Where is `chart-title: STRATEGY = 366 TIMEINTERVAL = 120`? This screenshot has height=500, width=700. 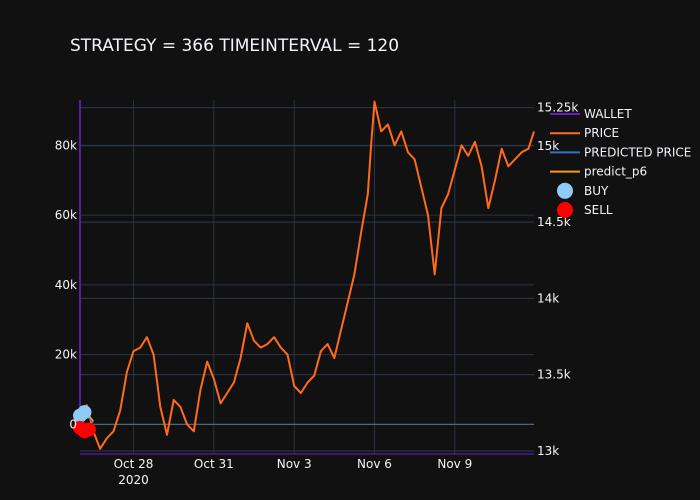 chart-title: STRATEGY = 366 TIMEINTERVAL = 120 is located at coordinates (234, 46).